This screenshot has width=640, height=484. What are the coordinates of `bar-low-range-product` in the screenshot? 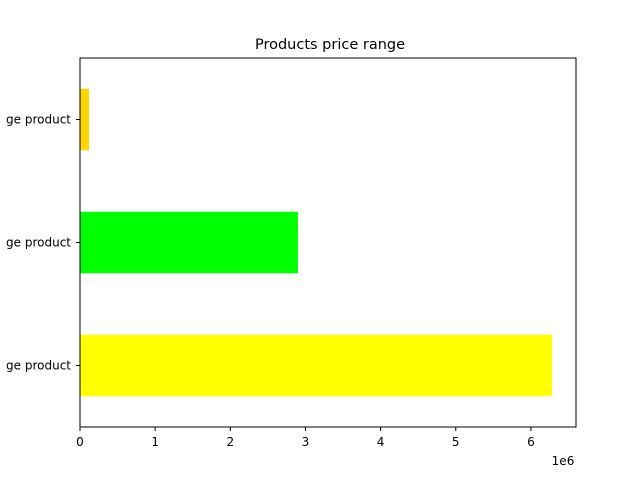 It's located at (85, 119).